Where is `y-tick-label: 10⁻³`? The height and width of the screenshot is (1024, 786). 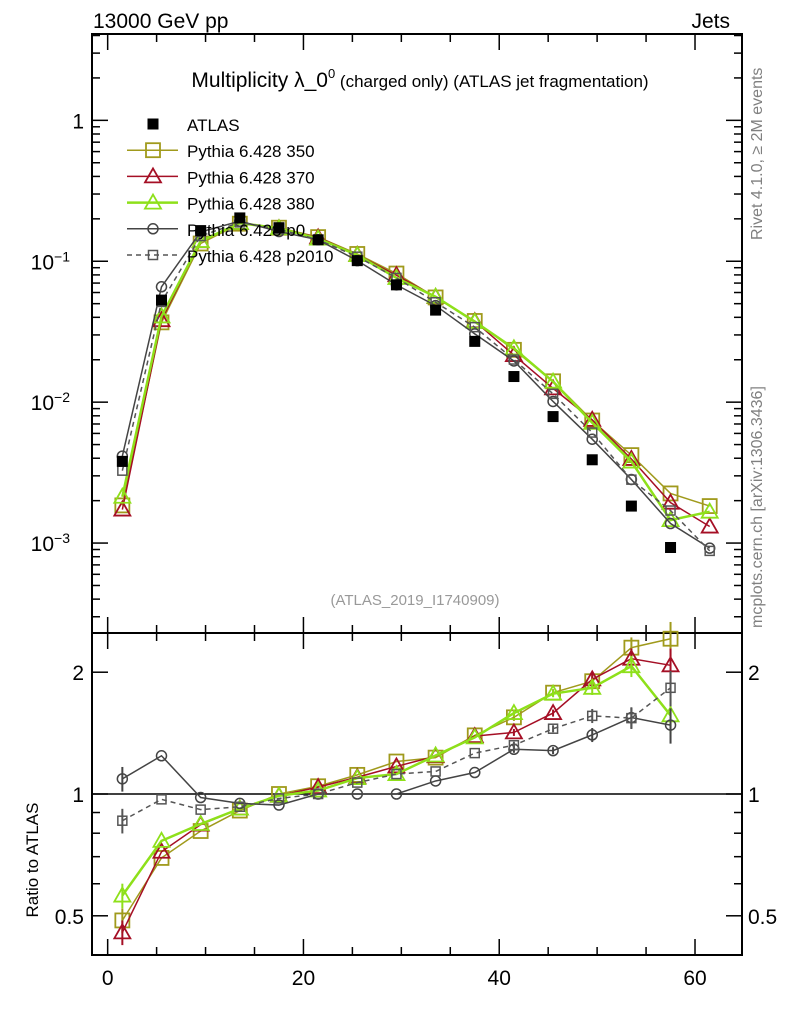 y-tick-label: 10⁻³ is located at coordinates (51, 543).